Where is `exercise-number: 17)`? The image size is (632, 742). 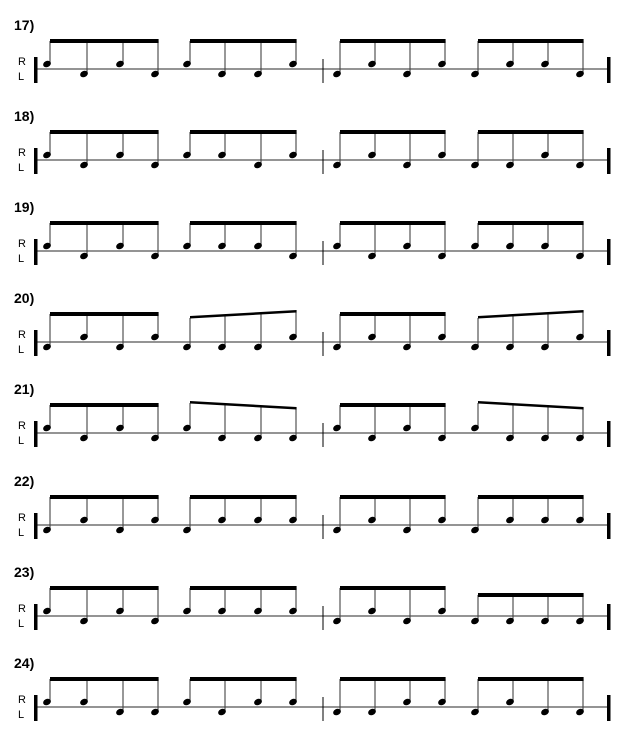 exercise-number: 17) is located at coordinates (24, 25).